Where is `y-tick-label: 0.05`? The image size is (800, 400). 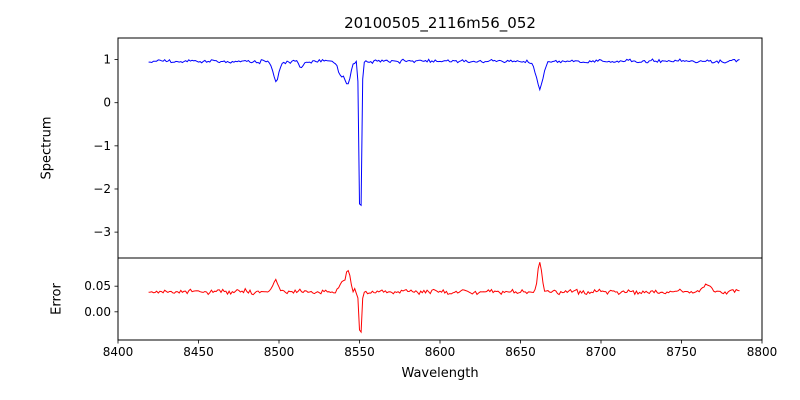 y-tick-label: 0.05 is located at coordinates (97, 286).